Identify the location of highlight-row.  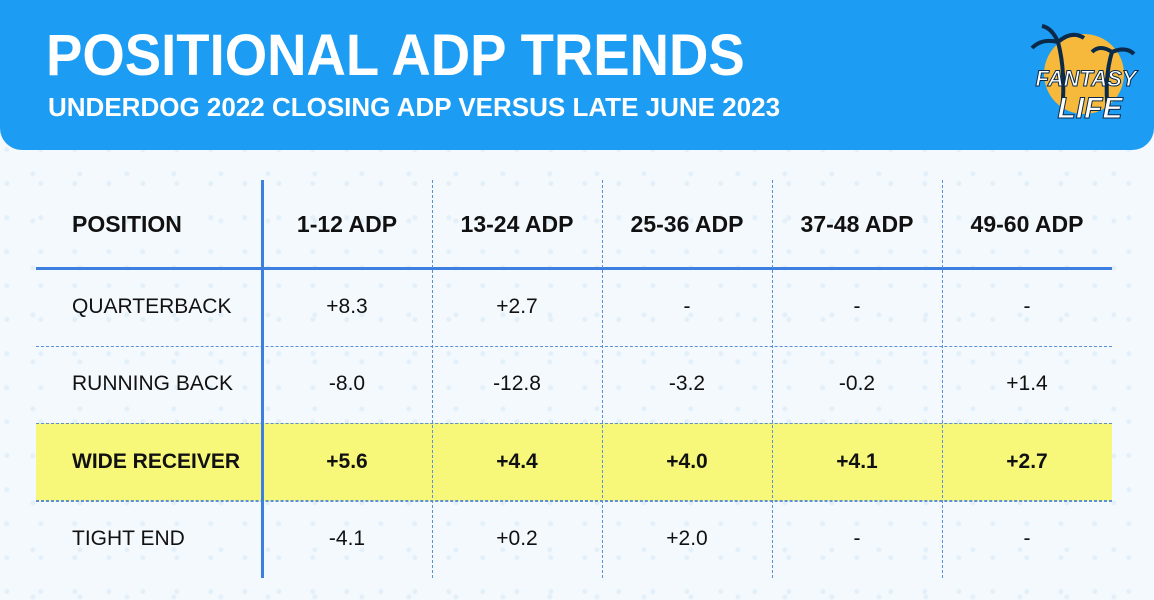
(574, 462).